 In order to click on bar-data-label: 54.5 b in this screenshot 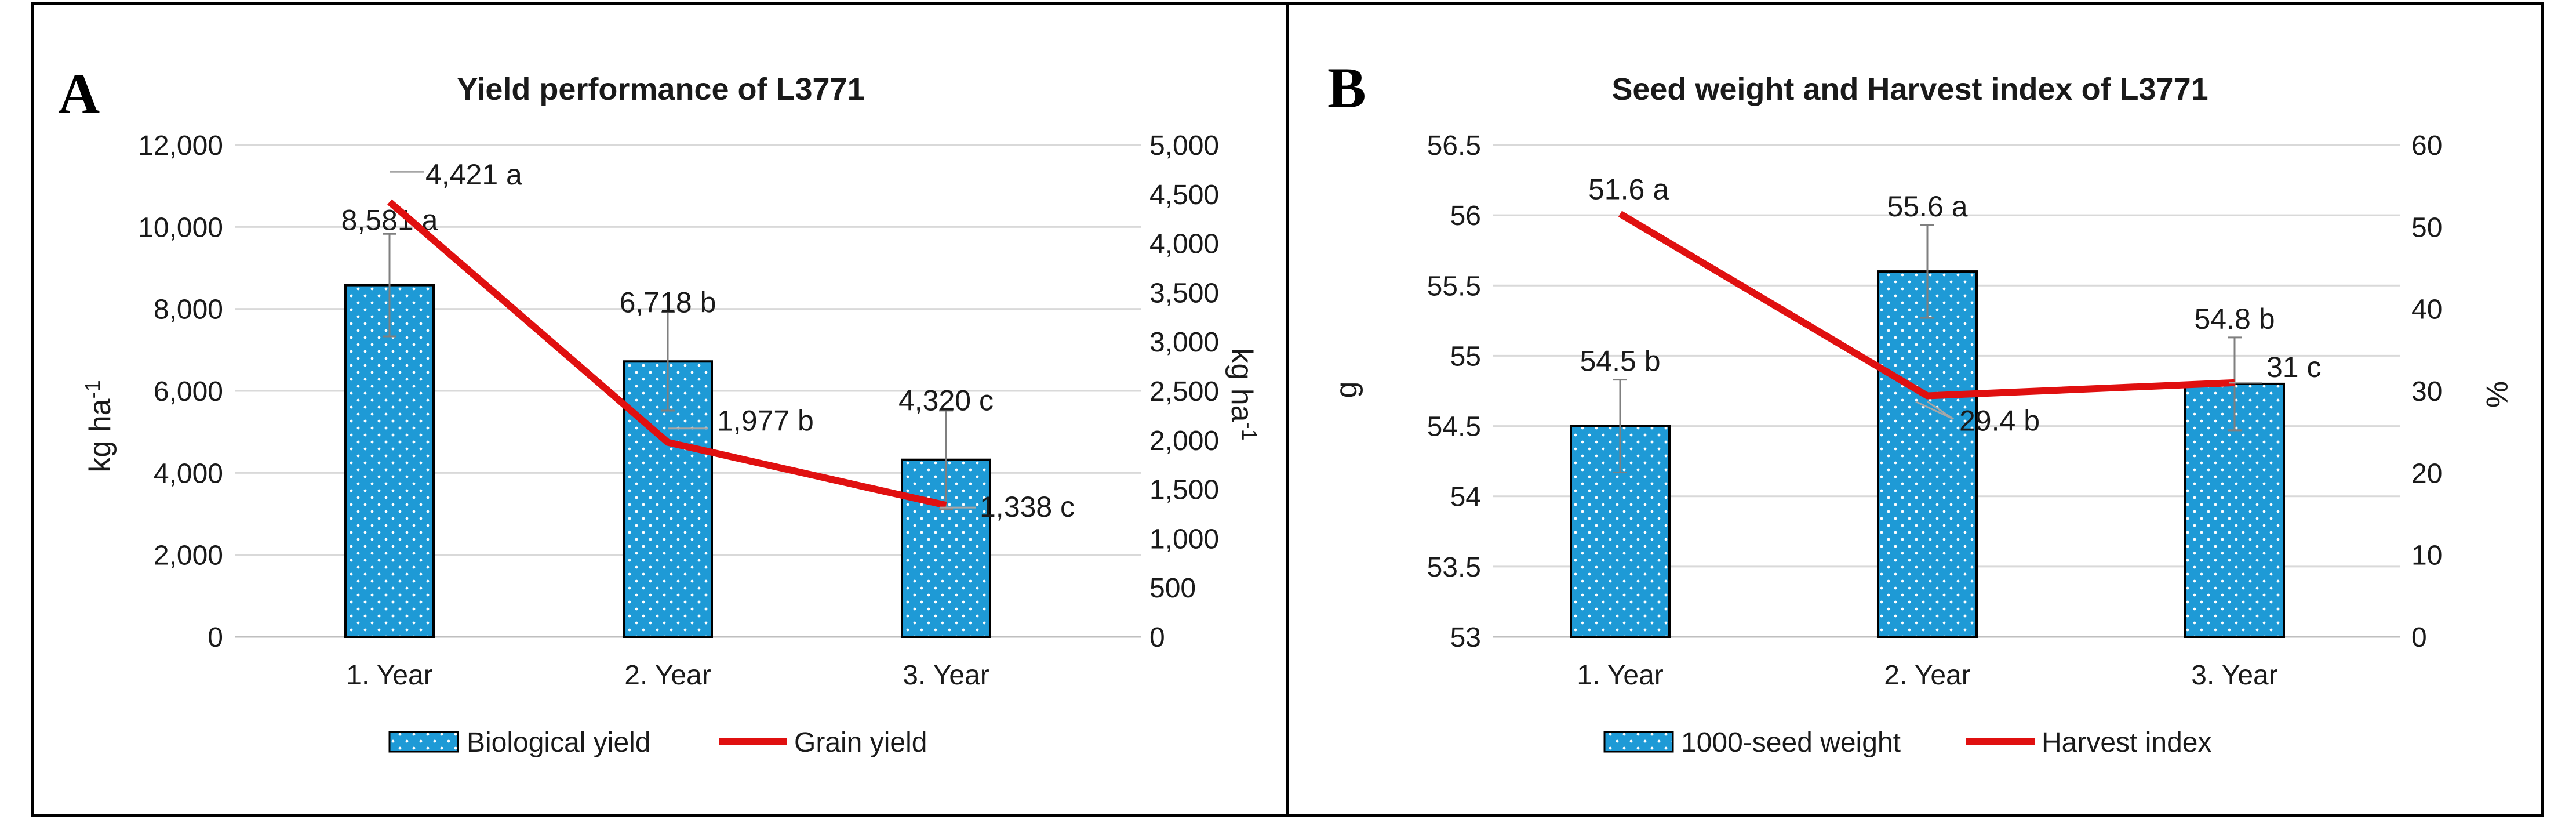, I will do `click(1620, 361)`.